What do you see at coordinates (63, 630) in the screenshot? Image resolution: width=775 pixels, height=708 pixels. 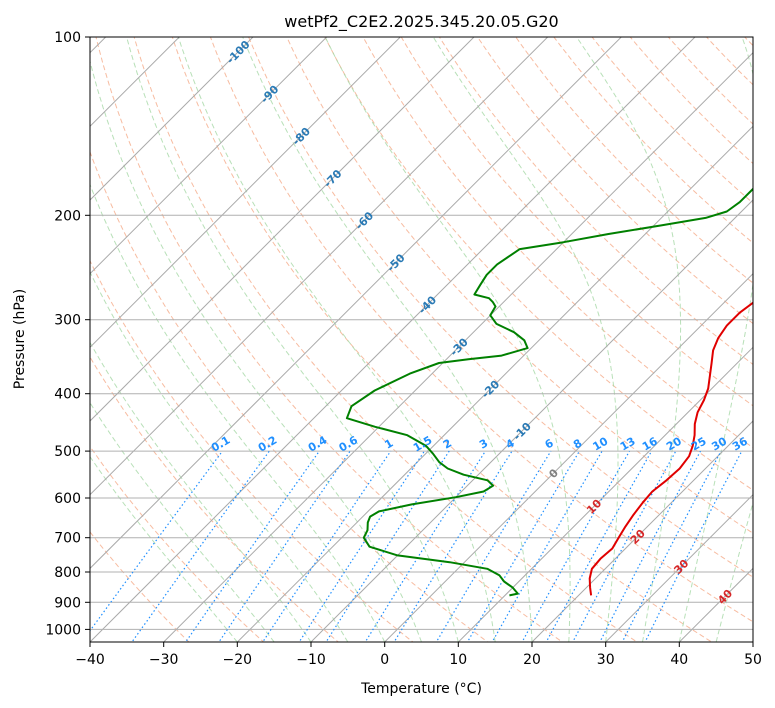 I see `y-tick-label-1000: 1000` at bounding box center [63, 630].